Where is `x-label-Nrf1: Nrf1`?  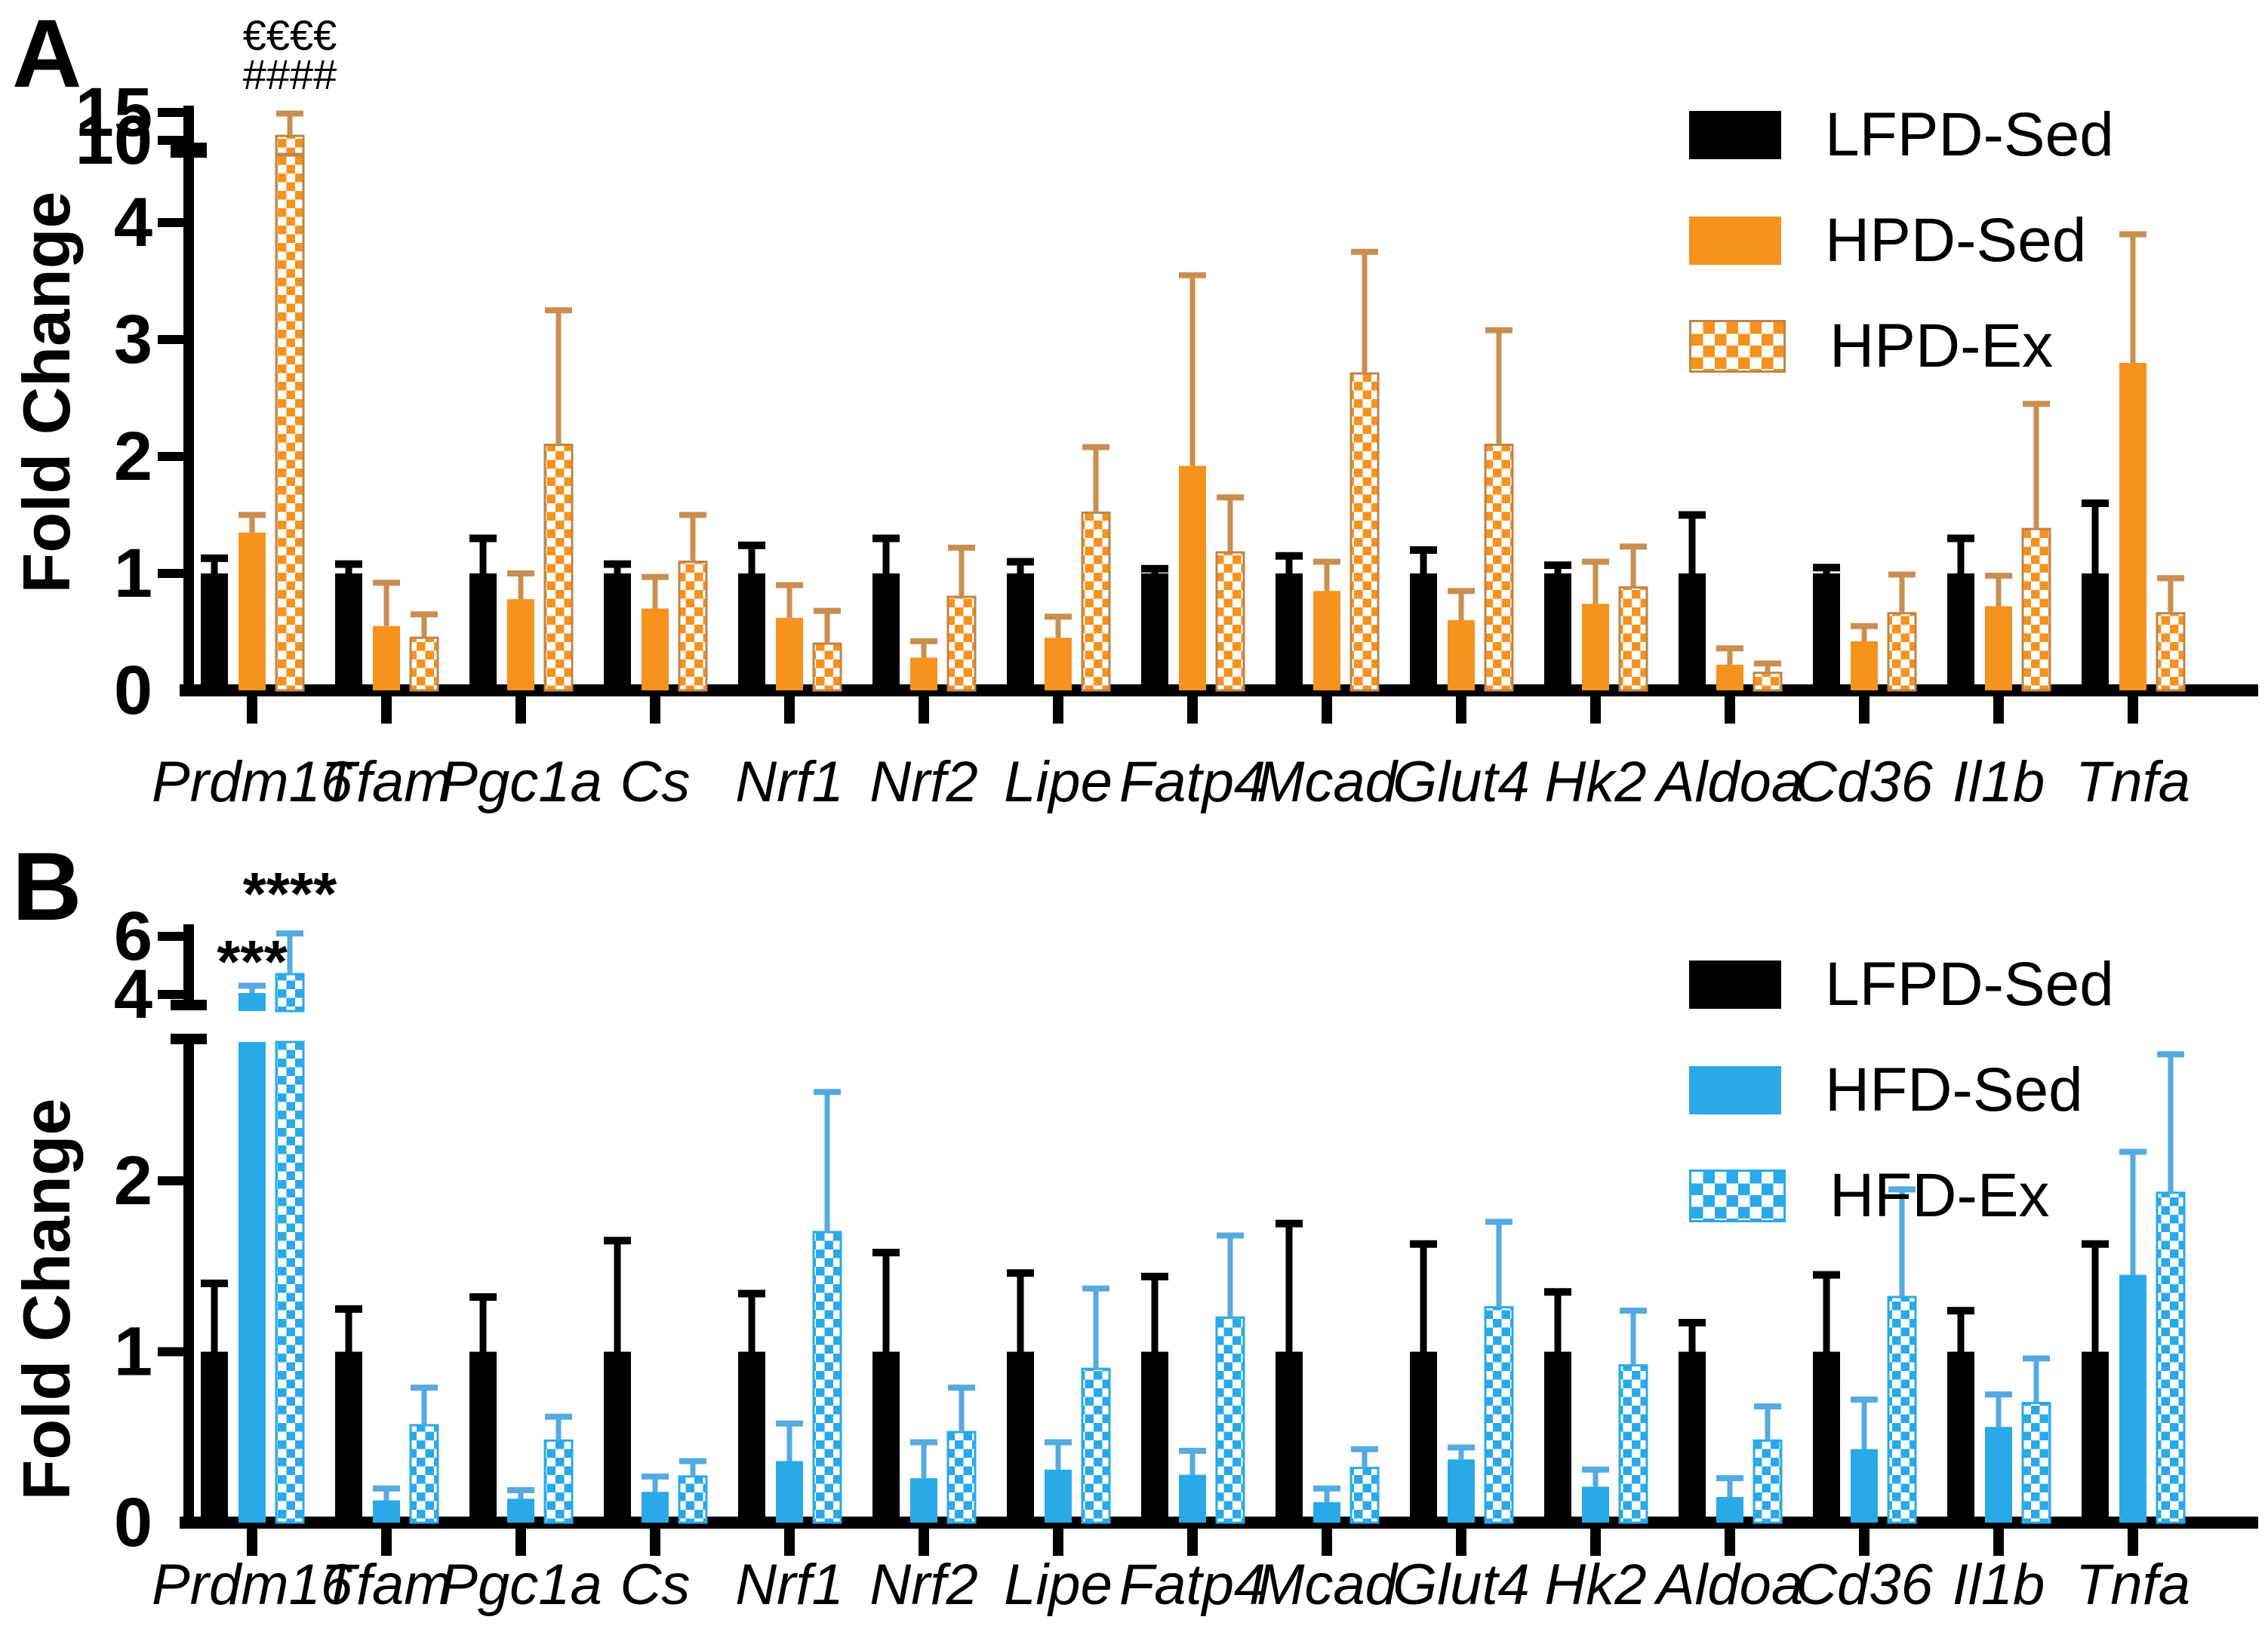 x-label-Nrf1: Nrf1 is located at coordinates (789, 782).